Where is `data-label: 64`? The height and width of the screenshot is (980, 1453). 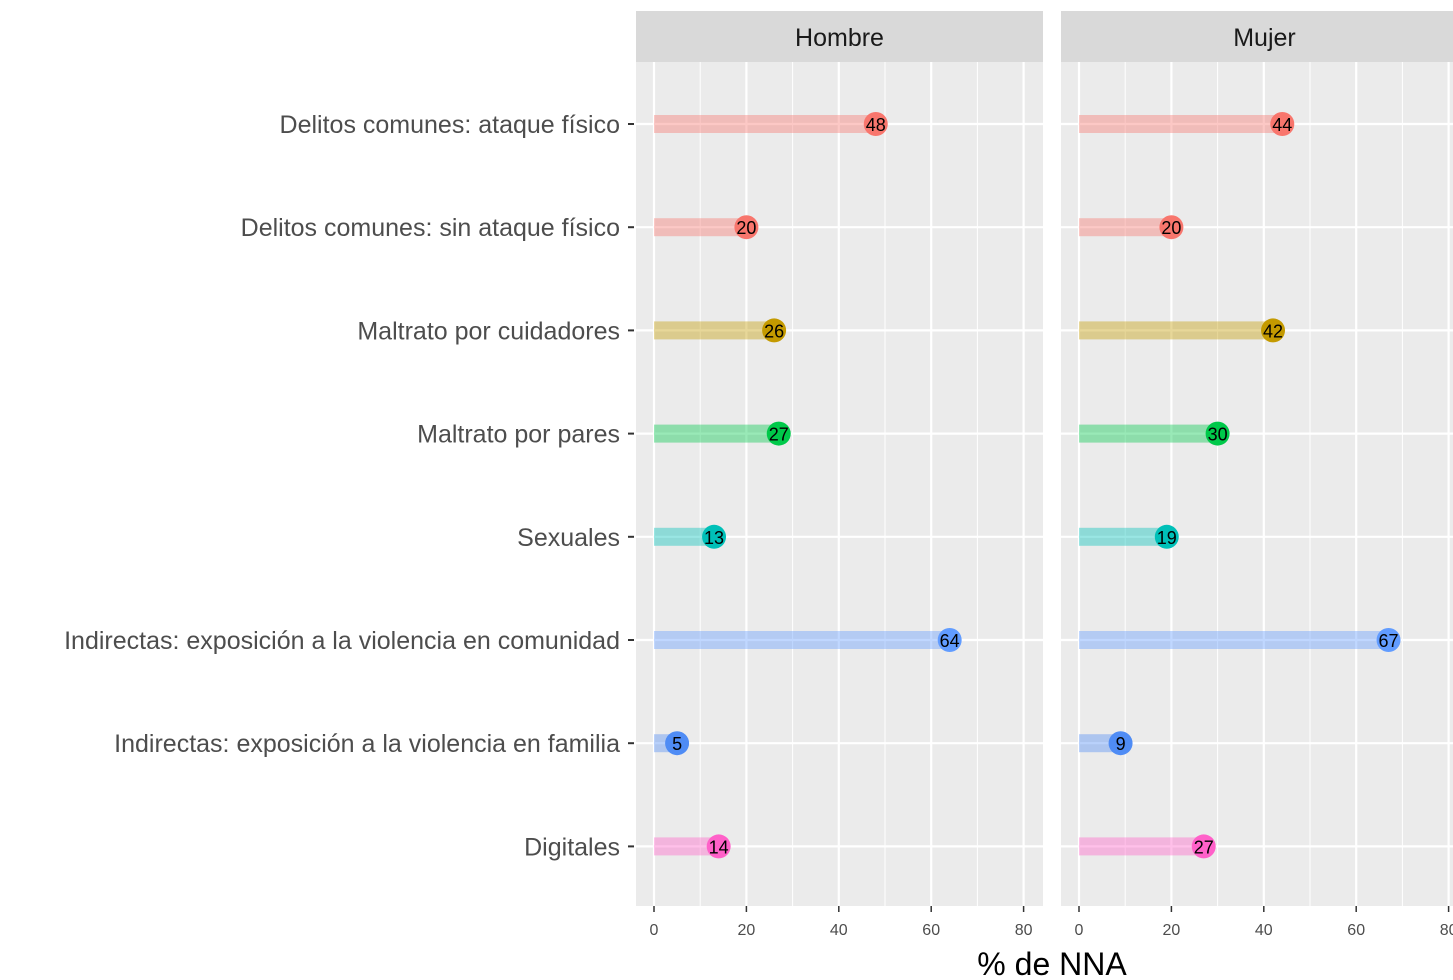 data-label: 64 is located at coordinates (950, 641).